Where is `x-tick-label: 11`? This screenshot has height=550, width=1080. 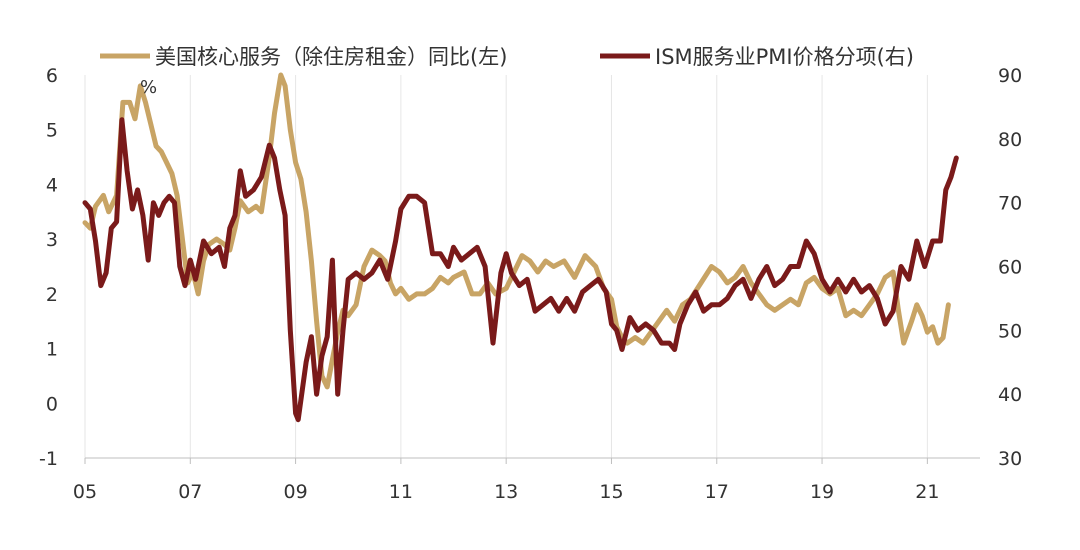 x-tick-label: 11 is located at coordinates (401, 492).